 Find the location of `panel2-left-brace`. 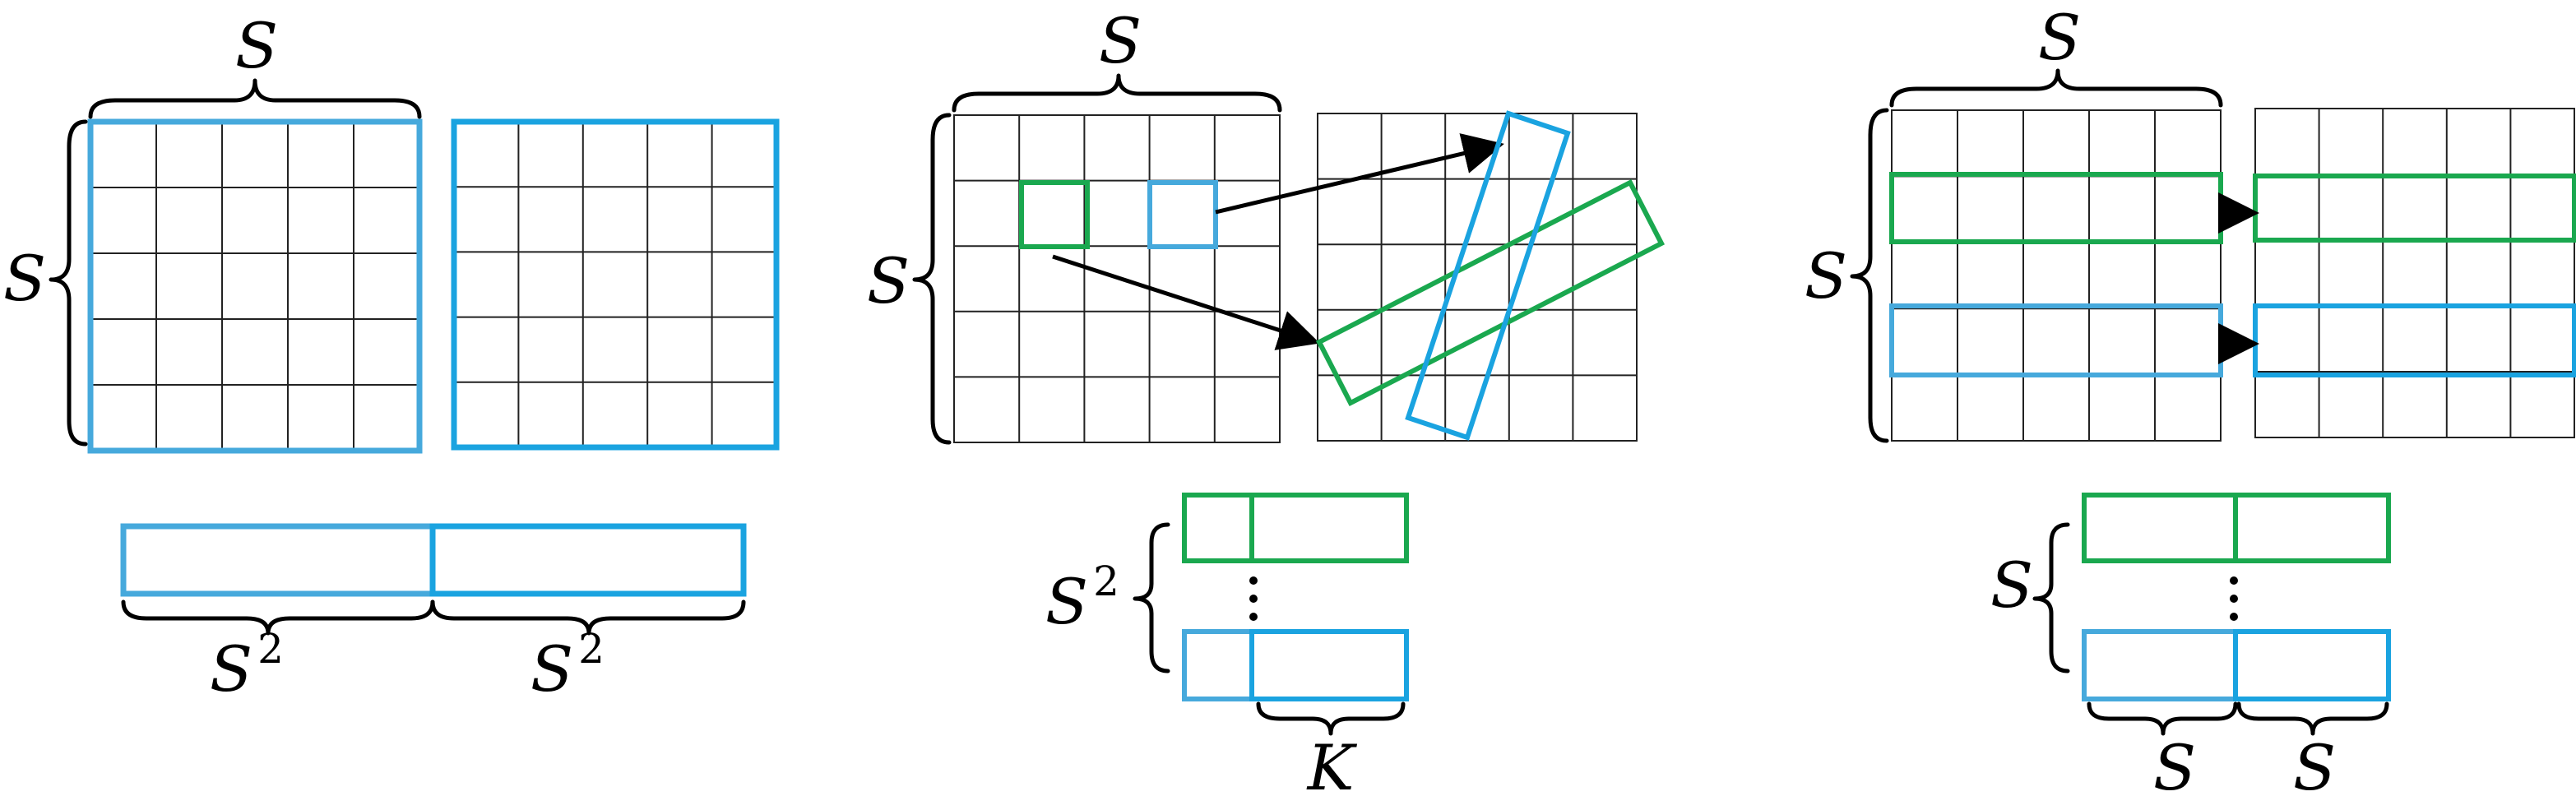

panel2-left-brace is located at coordinates (932, 279).